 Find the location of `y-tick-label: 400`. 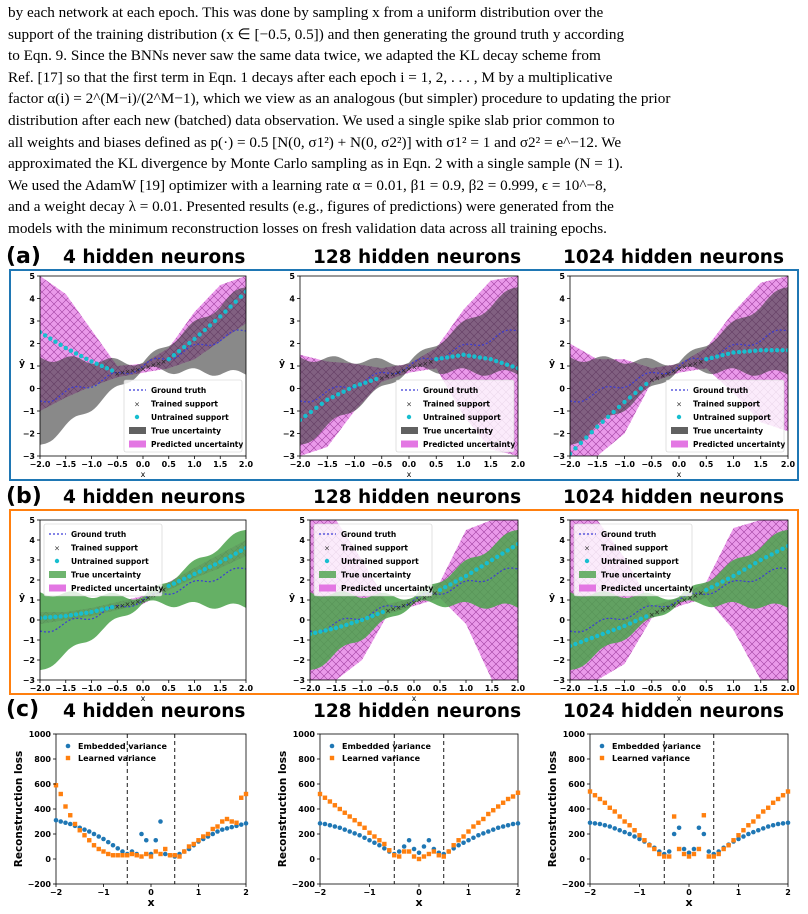

y-tick-label: 400 is located at coordinates (576, 809).